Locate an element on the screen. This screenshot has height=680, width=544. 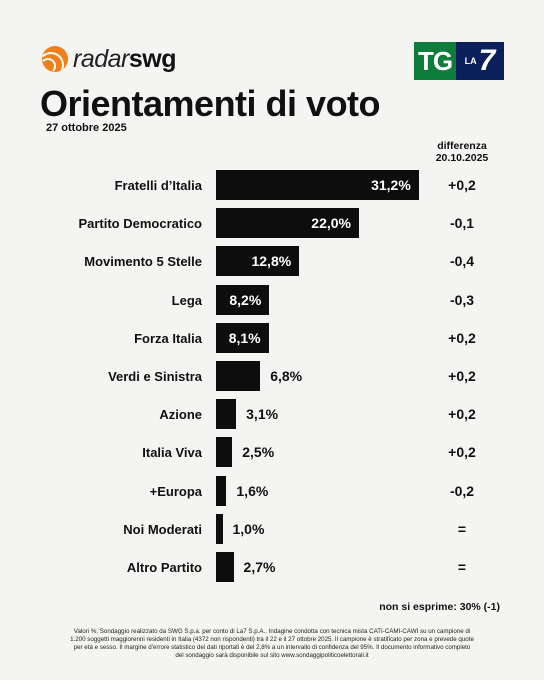
party-label: +Europa is located at coordinates (175, 491).